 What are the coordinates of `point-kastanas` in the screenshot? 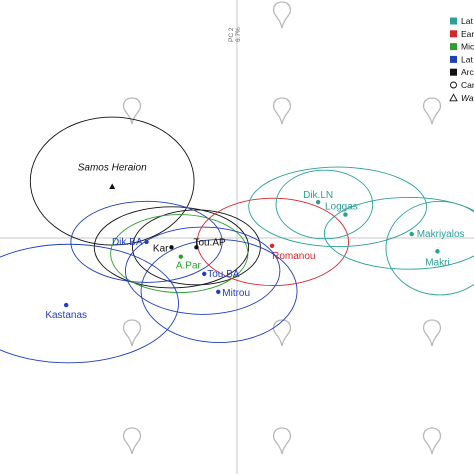 It's located at (66, 305).